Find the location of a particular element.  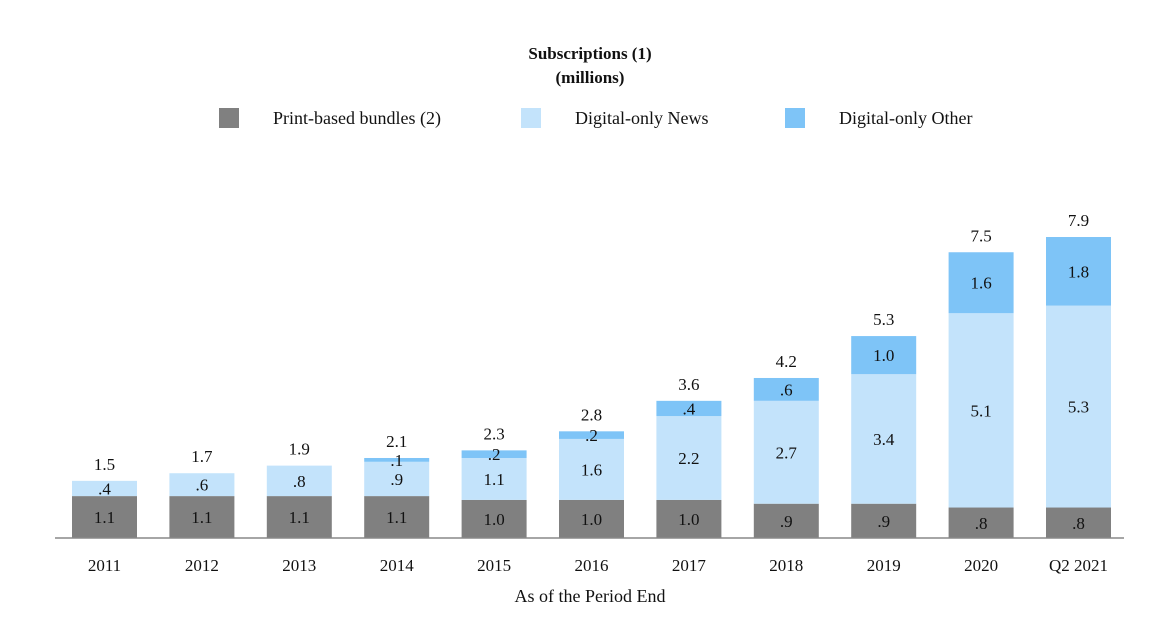

bar-segment-digital-only-news-2013 is located at coordinates (299, 481).